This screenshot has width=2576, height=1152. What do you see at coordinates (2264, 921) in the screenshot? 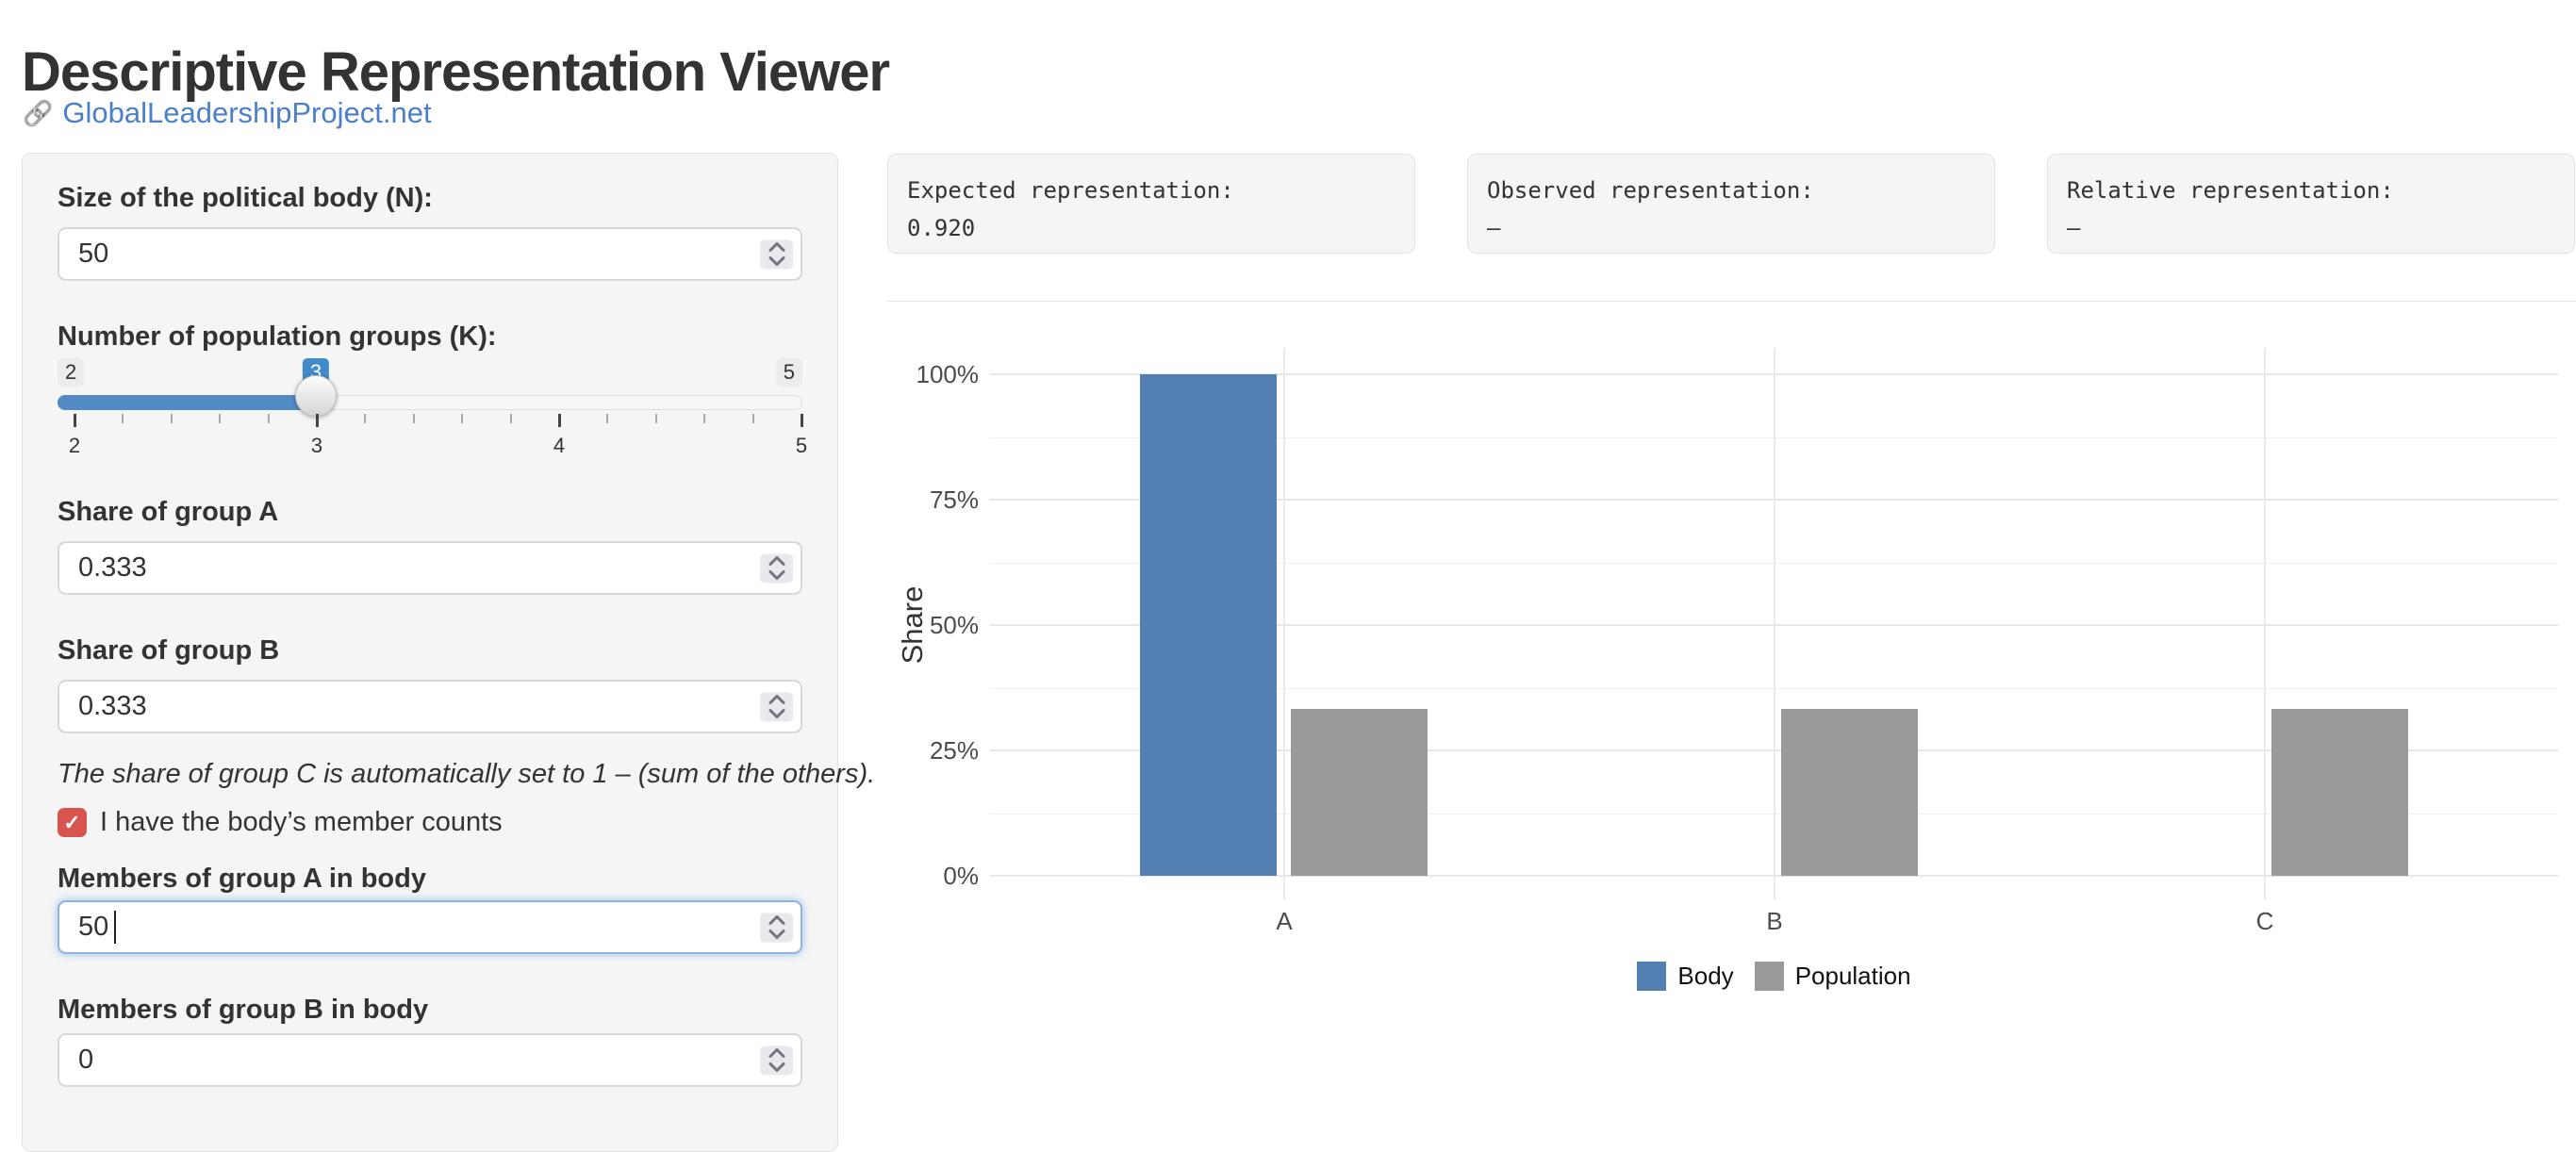
I see `x-tick-label: C` at bounding box center [2264, 921].